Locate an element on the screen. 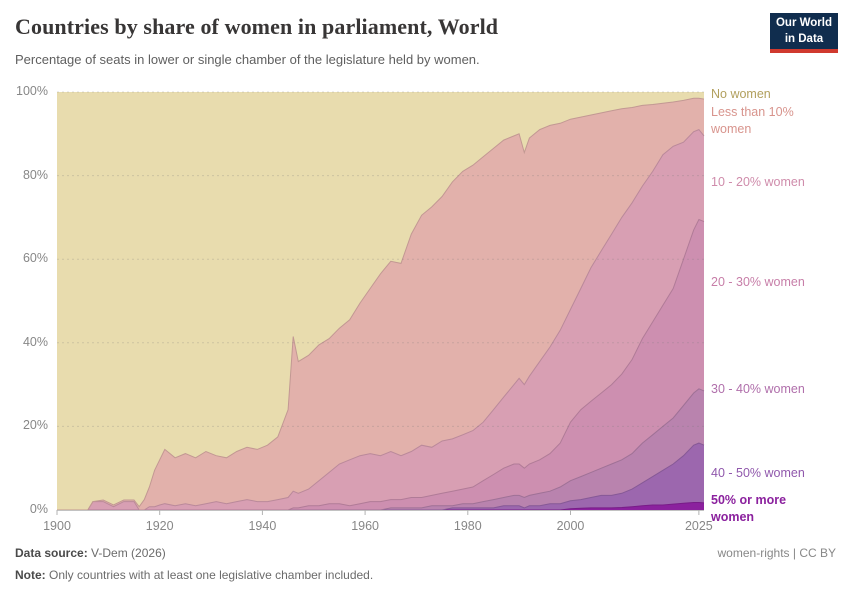  y-tick-label: 40% is located at coordinates (35, 341).